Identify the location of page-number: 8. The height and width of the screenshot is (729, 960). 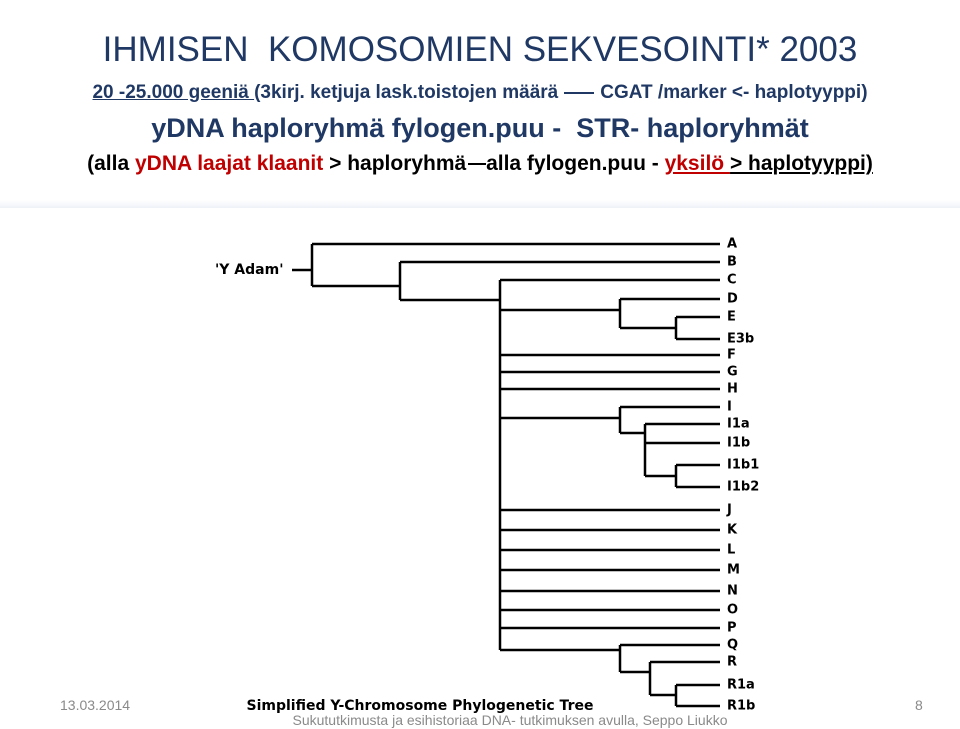
(919, 705).